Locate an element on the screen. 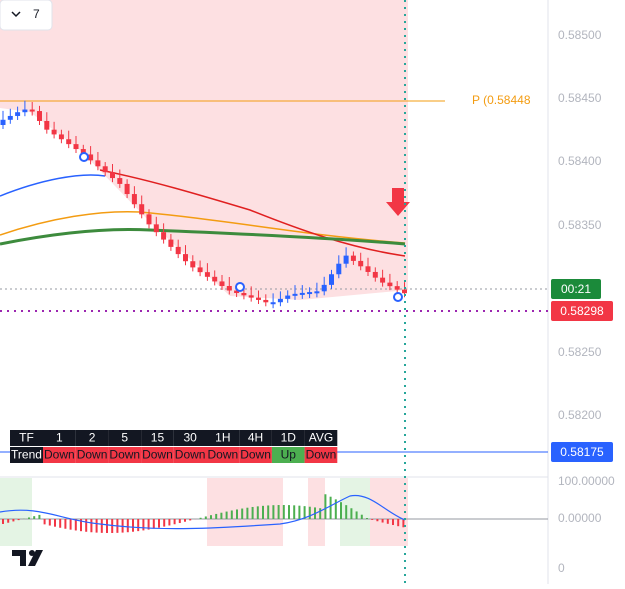 The width and height of the screenshot is (625, 589). header-text: 4H is located at coordinates (255, 438).